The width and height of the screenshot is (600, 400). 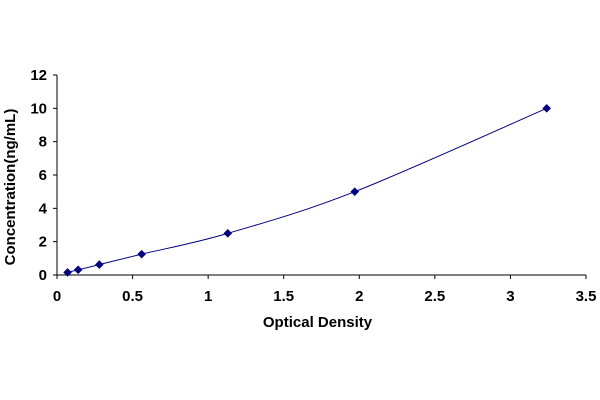 What do you see at coordinates (38, 75) in the screenshot?
I see `y-tick-label: 12` at bounding box center [38, 75].